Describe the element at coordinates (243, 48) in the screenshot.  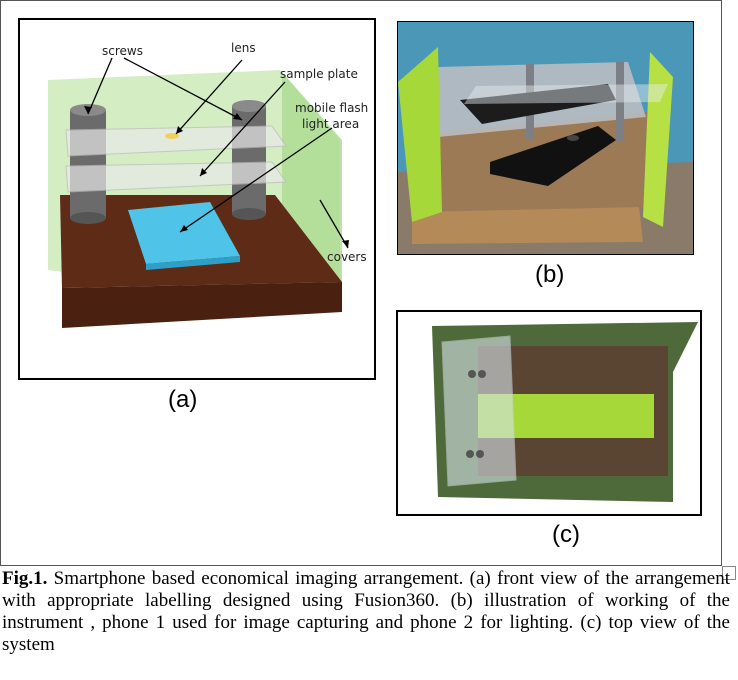
I see `label-lens: lens` at that location.